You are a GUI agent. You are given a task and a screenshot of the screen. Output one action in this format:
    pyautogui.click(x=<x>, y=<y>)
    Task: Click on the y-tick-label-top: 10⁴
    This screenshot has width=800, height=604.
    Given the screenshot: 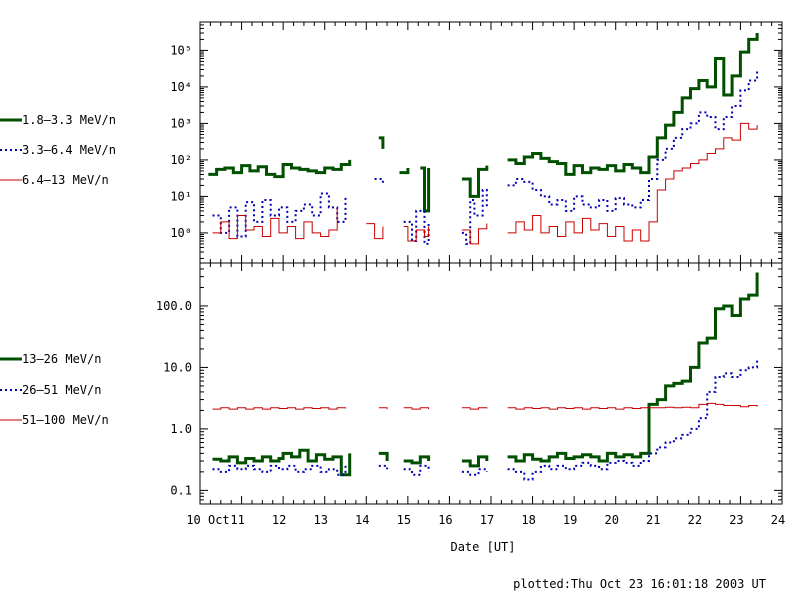 What is the action you would take?
    pyautogui.click(x=181, y=87)
    